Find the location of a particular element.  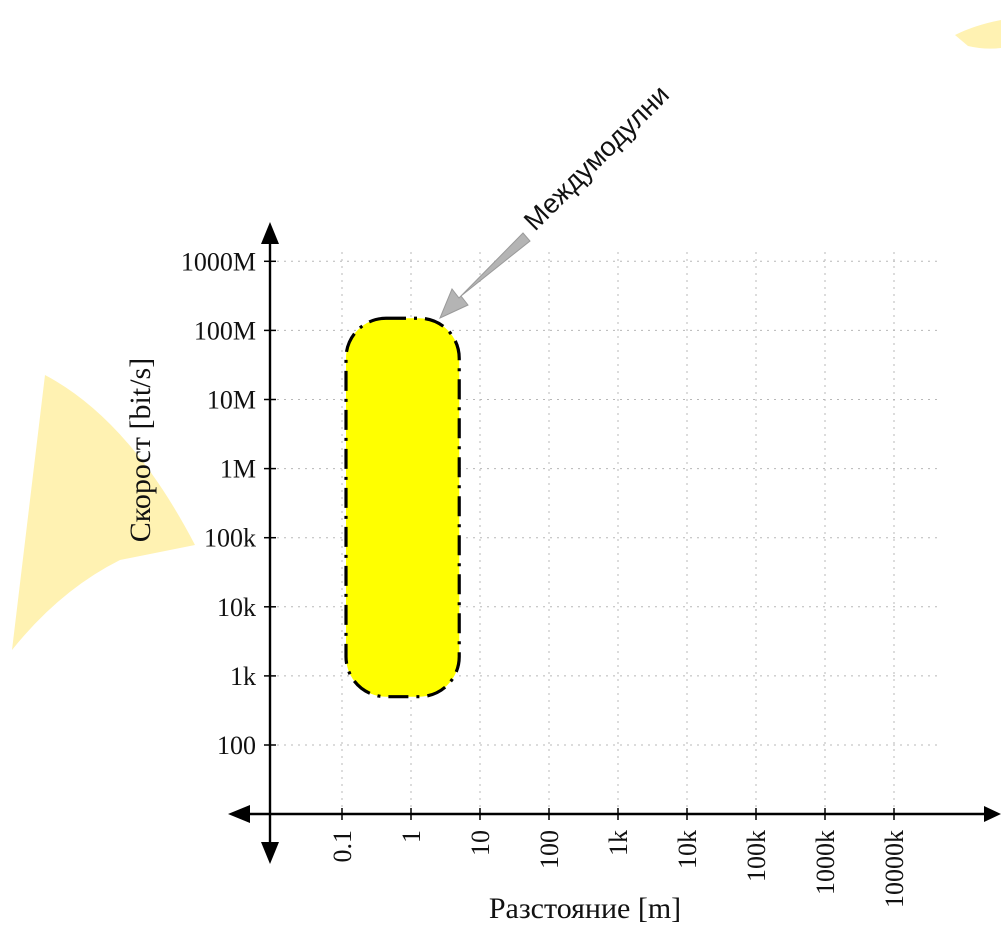

intermodule-region is located at coordinates (402, 507).